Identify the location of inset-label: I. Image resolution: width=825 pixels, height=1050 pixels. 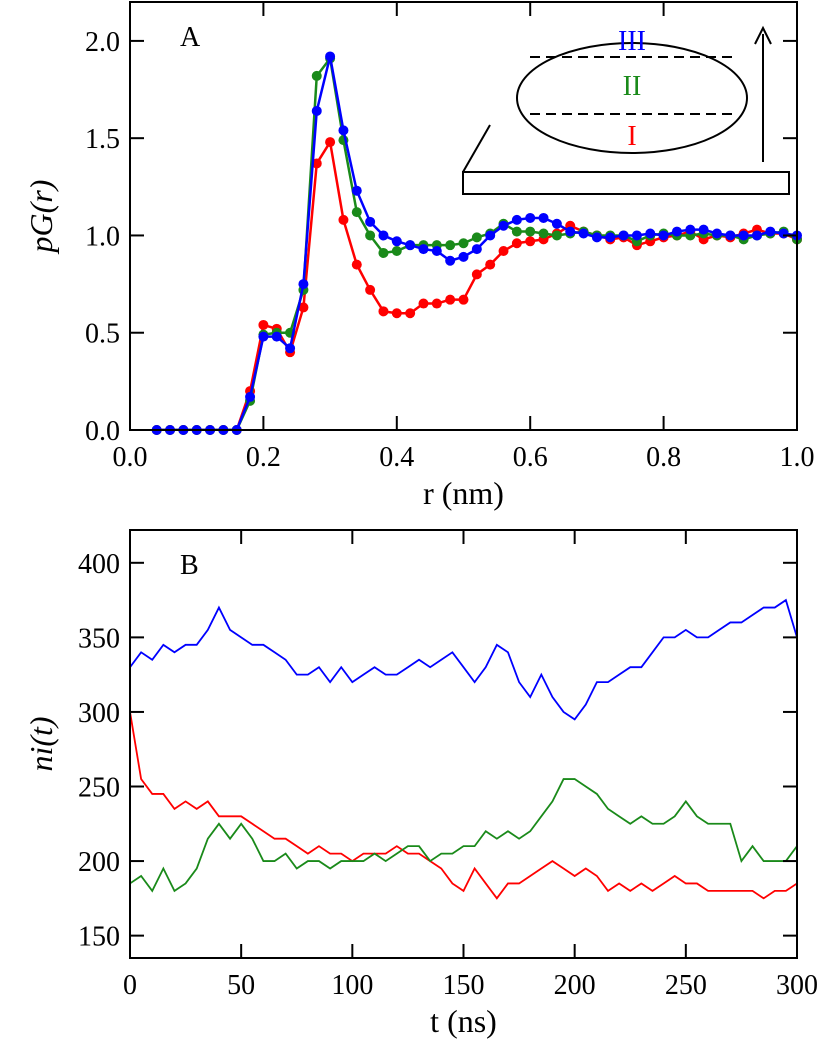
(631, 136).